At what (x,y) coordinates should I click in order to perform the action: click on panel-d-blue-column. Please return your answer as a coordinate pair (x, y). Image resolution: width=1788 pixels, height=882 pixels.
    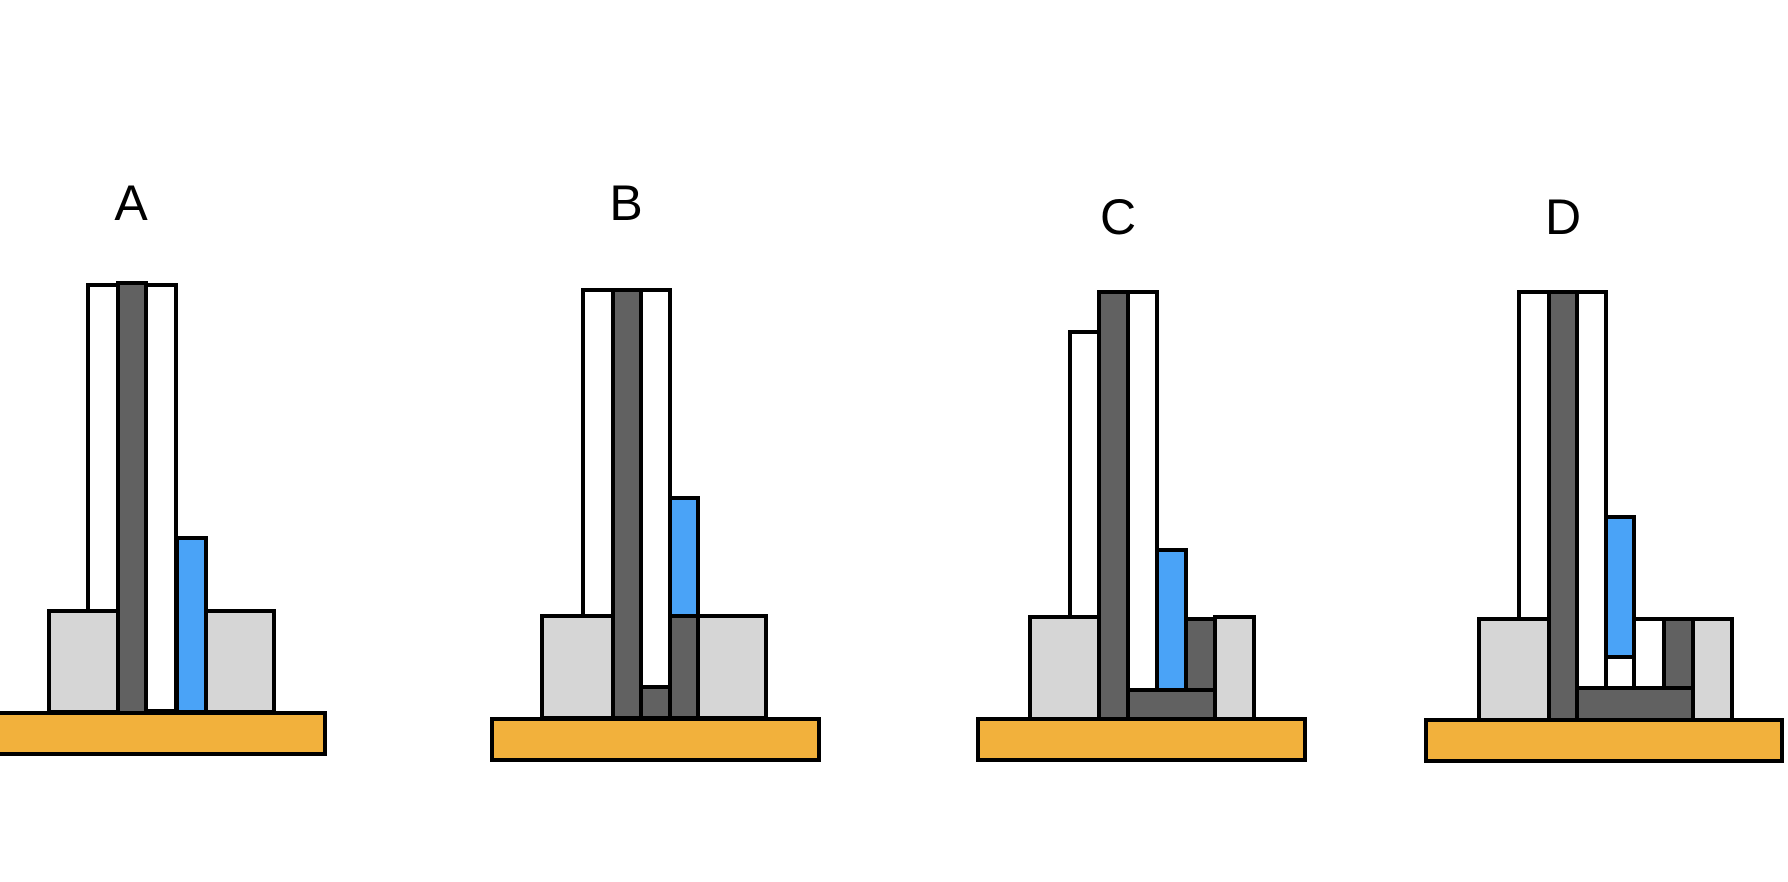
    Looking at the image, I should click on (1620, 587).